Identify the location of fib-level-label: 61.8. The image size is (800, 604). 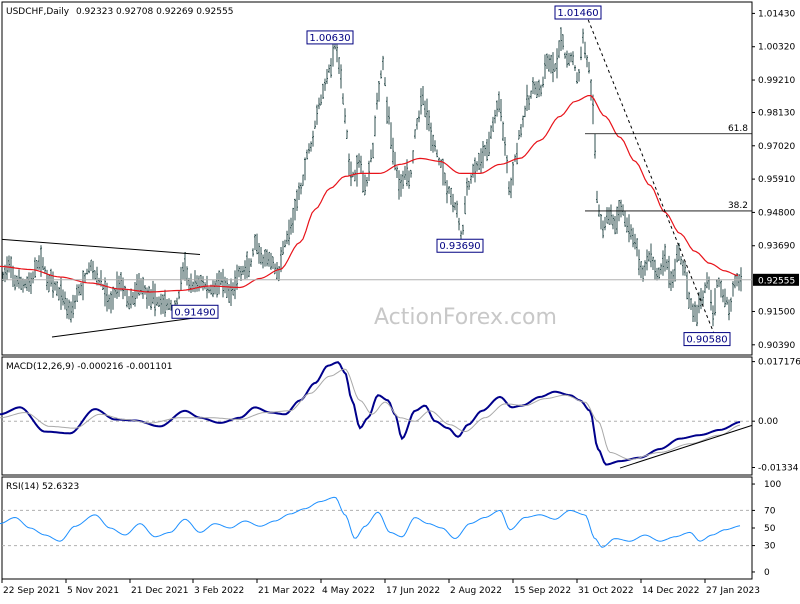
(738, 129).